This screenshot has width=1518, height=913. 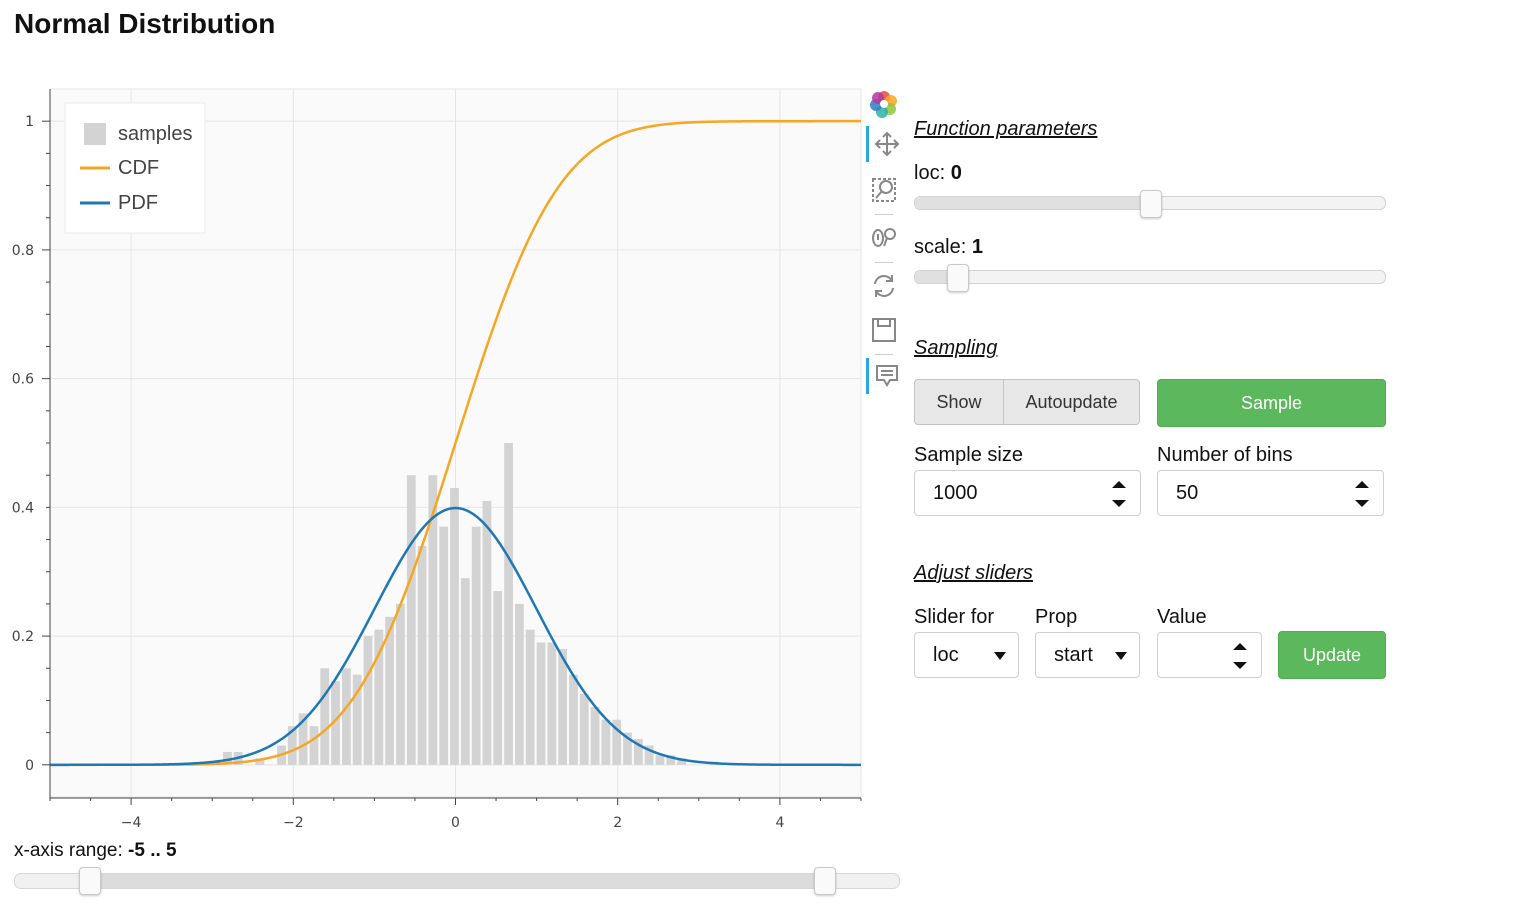 I want to click on prop-label: Prop, so click(x=1056, y=617).